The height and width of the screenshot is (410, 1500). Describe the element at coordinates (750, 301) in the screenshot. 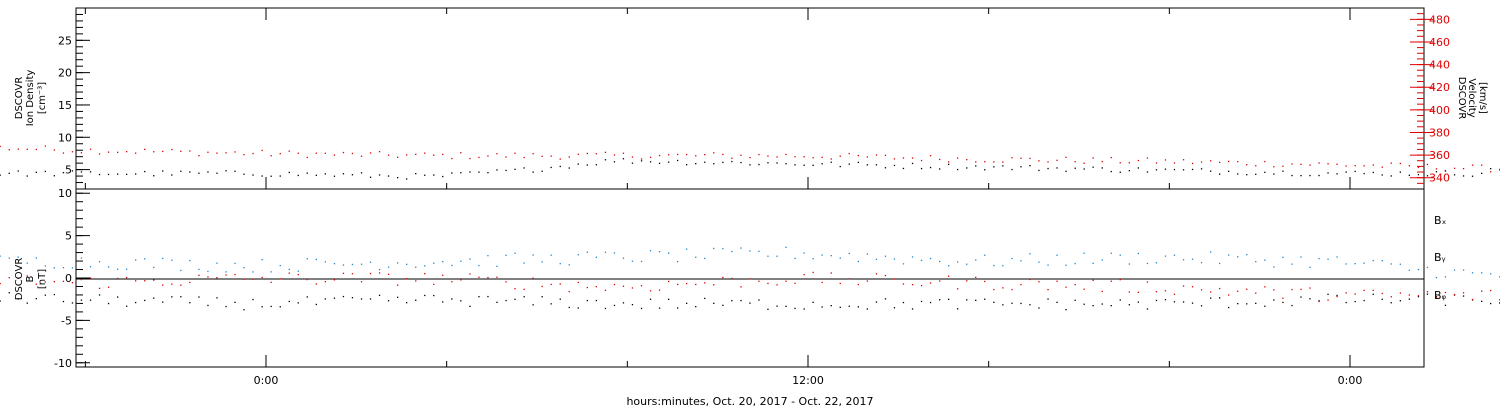

I see `bx-series` at that location.